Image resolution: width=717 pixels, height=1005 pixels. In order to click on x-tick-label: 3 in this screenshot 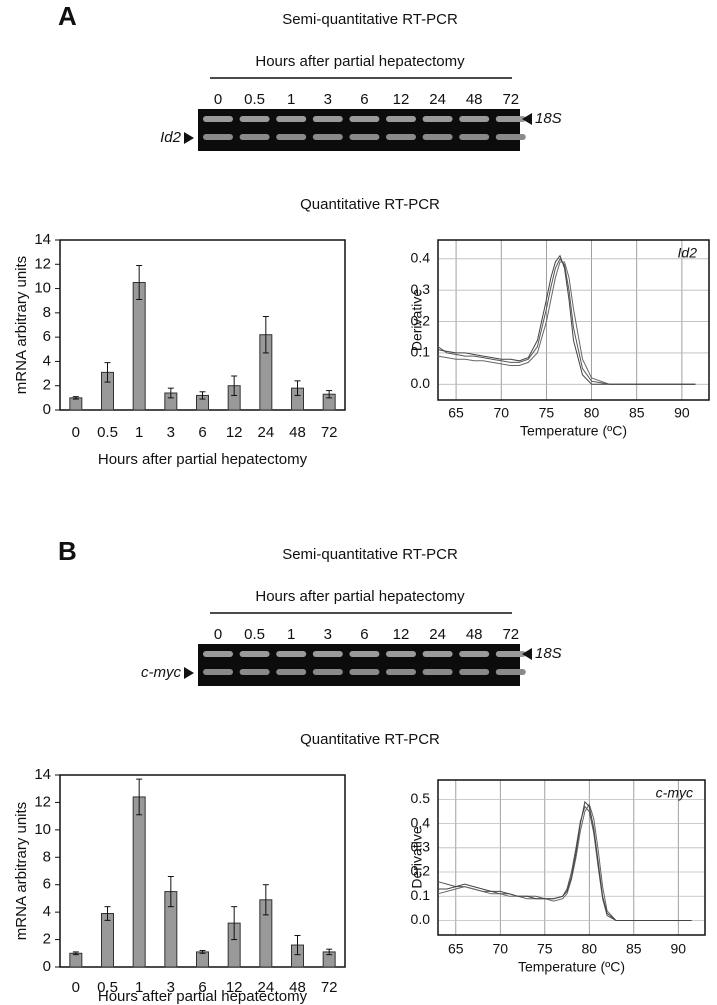, I will do `click(171, 987)`.